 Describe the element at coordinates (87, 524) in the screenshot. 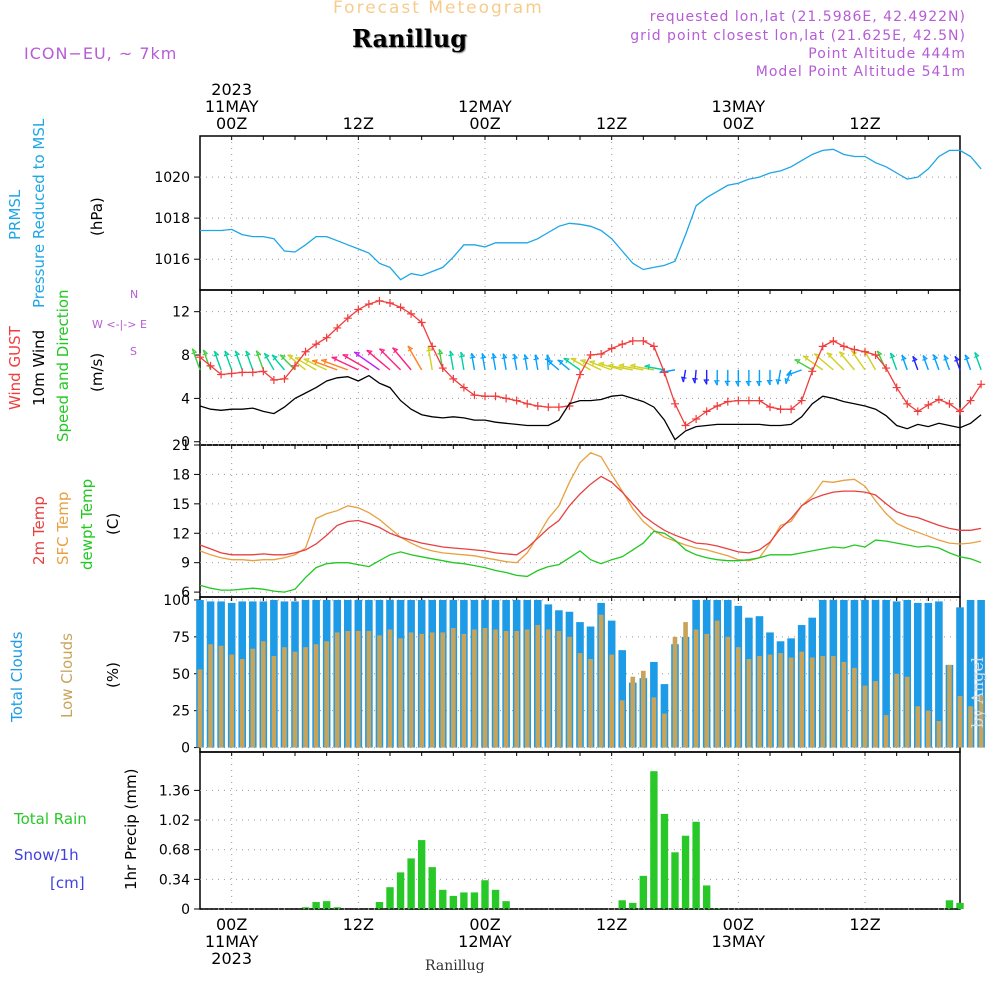

I see `dewpt-label: dewpt Temp` at that location.